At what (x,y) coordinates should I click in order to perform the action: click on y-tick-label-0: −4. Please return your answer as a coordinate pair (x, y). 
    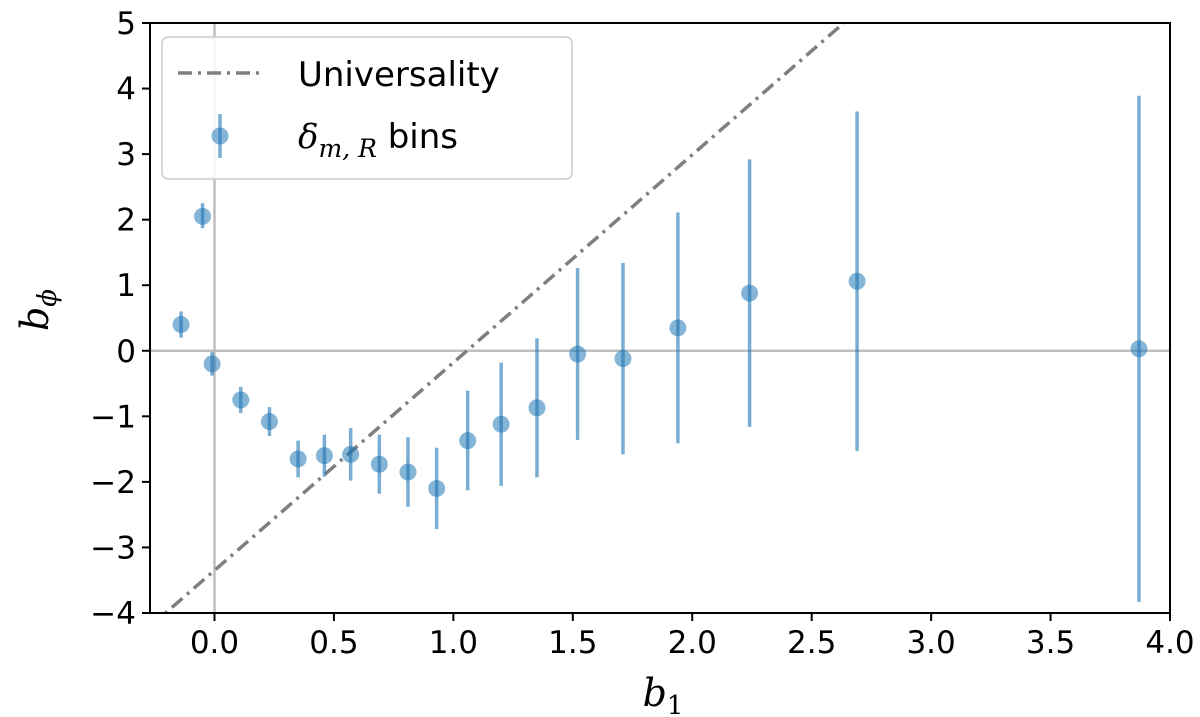
    Looking at the image, I should click on (113, 614).